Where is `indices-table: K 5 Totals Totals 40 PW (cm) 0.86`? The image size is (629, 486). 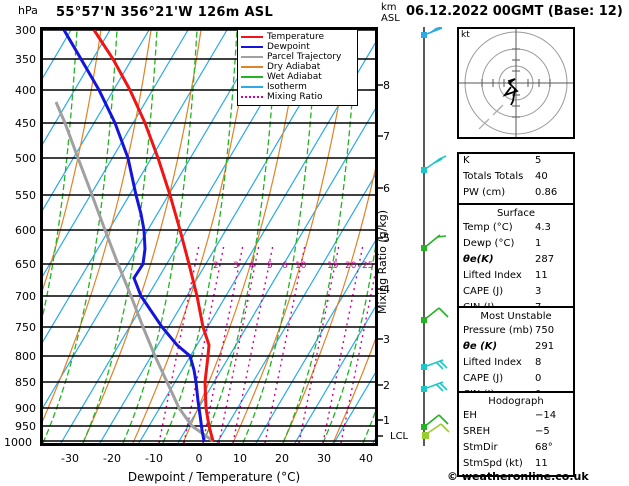 indices-table: K 5 Totals Totals 40 PW (cm) 0.86 is located at coordinates (516, 179).